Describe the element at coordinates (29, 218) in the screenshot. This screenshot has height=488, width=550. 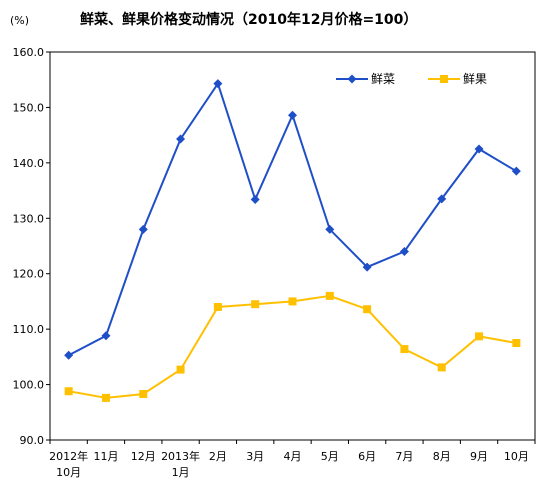
I see `y-tick-label: 130.0` at that location.